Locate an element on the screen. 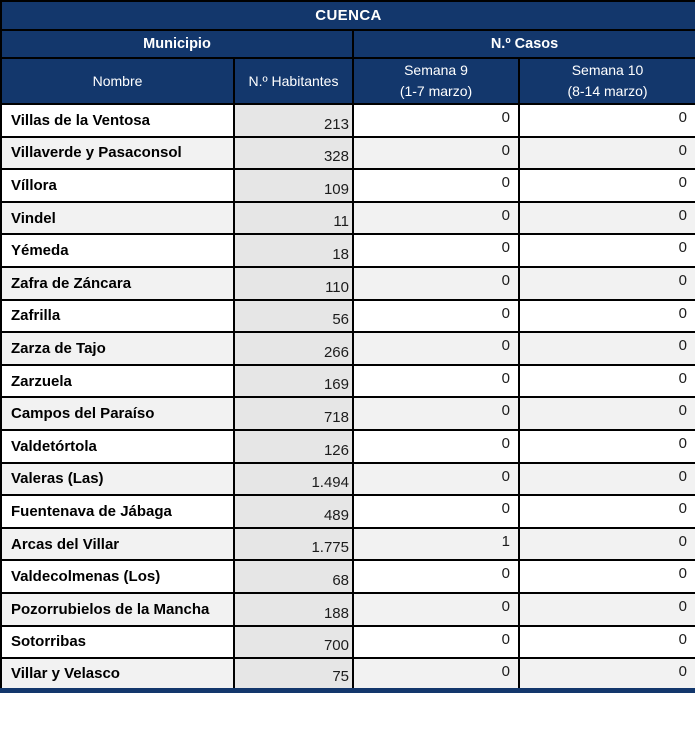 Image resolution: width=695 pixels, height=735 pixels. province-title: CUENCA is located at coordinates (347, 15).